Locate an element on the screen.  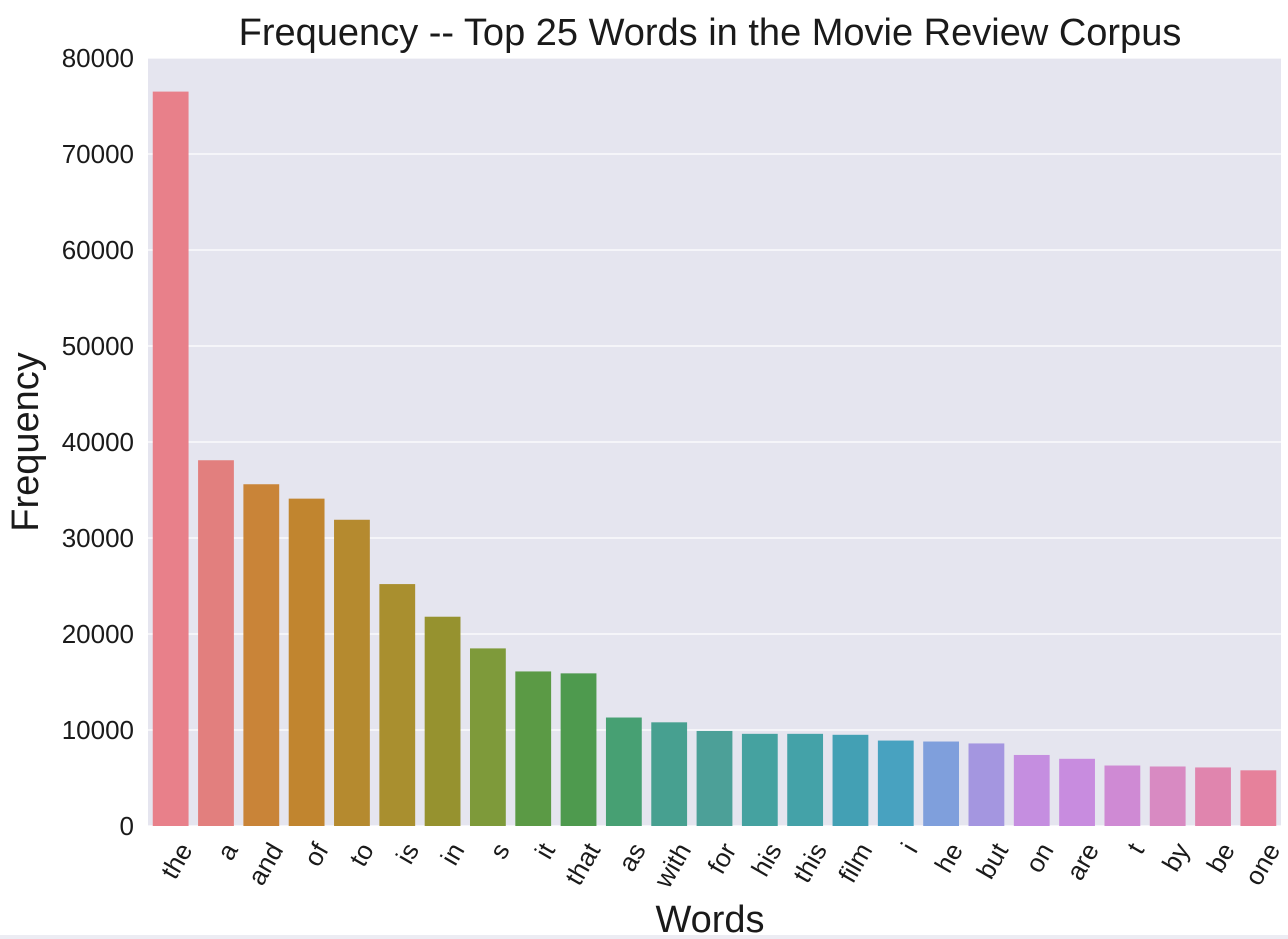
bar-s is located at coordinates (487, 737).